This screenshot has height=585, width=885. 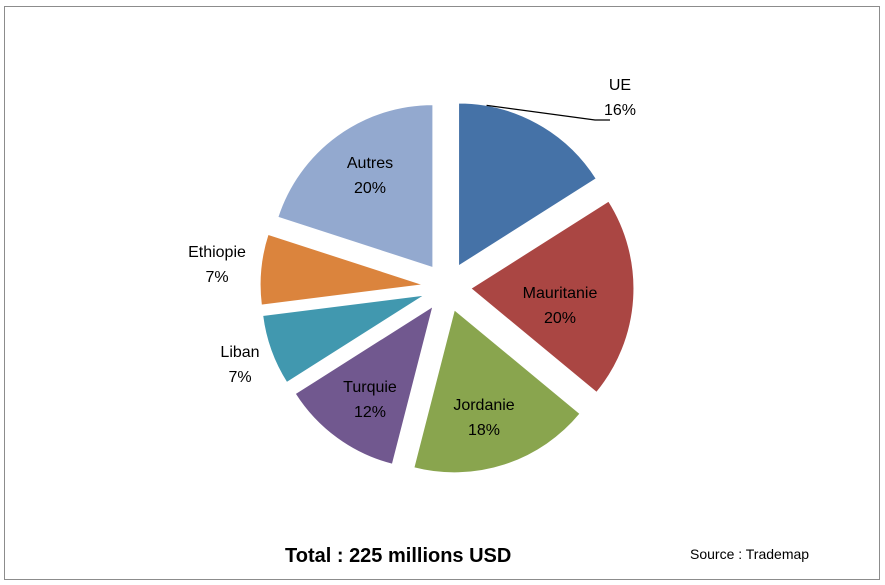 What do you see at coordinates (216, 277) in the screenshot?
I see `slice-percent-ethiopie: 7%` at bounding box center [216, 277].